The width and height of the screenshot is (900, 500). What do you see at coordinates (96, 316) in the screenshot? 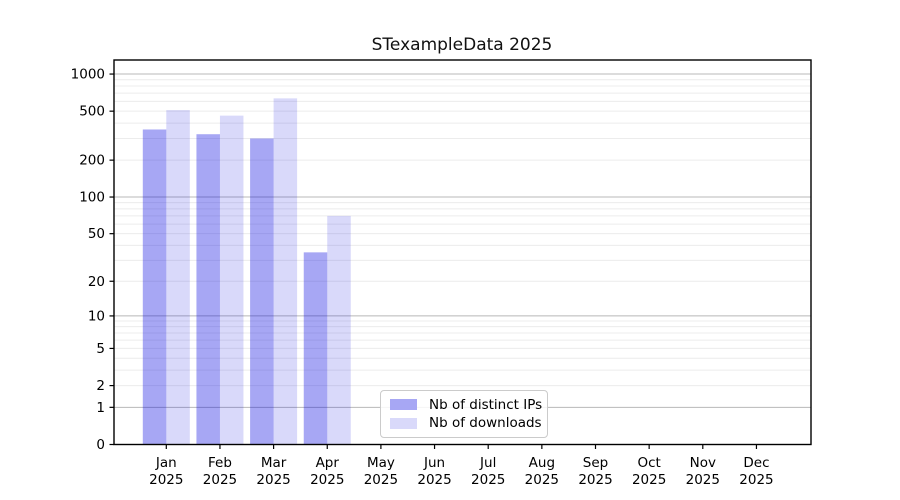
I see `y-tick-label: 10` at bounding box center [96, 316].